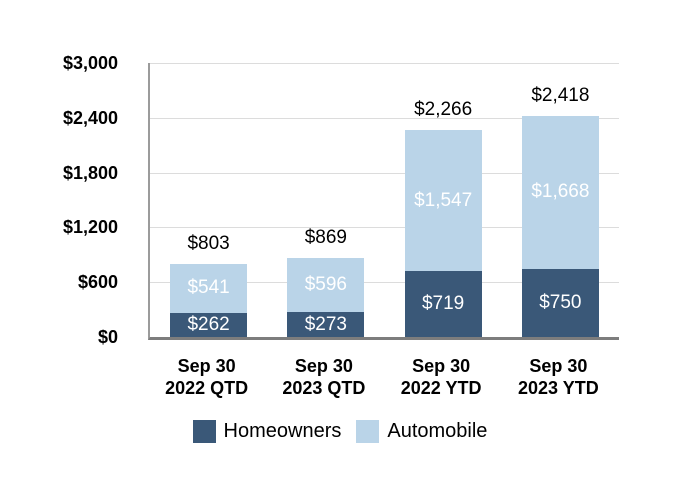 This screenshot has width=680, height=500. What do you see at coordinates (326, 237) in the screenshot?
I see `bar-total-label: $869` at bounding box center [326, 237].